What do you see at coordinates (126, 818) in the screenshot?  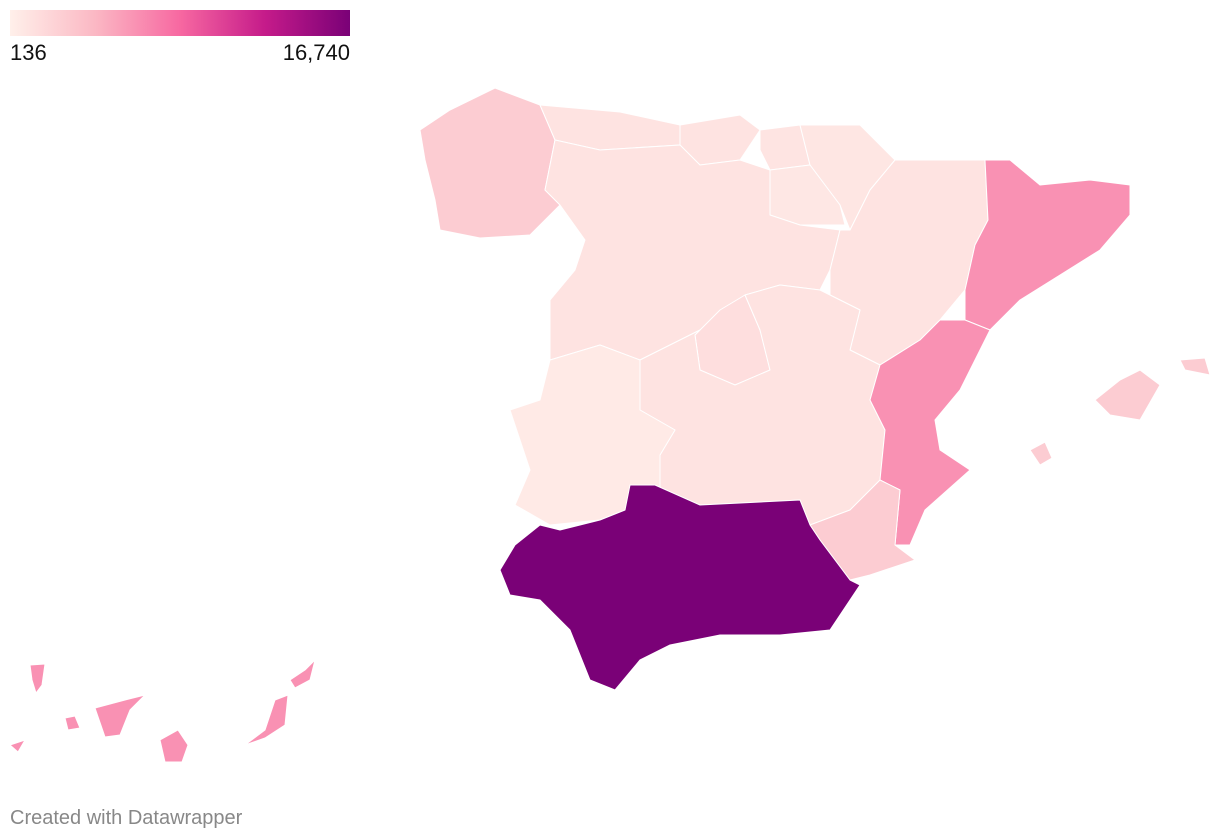 I see `footer: Created with Datawrapper` at bounding box center [126, 818].